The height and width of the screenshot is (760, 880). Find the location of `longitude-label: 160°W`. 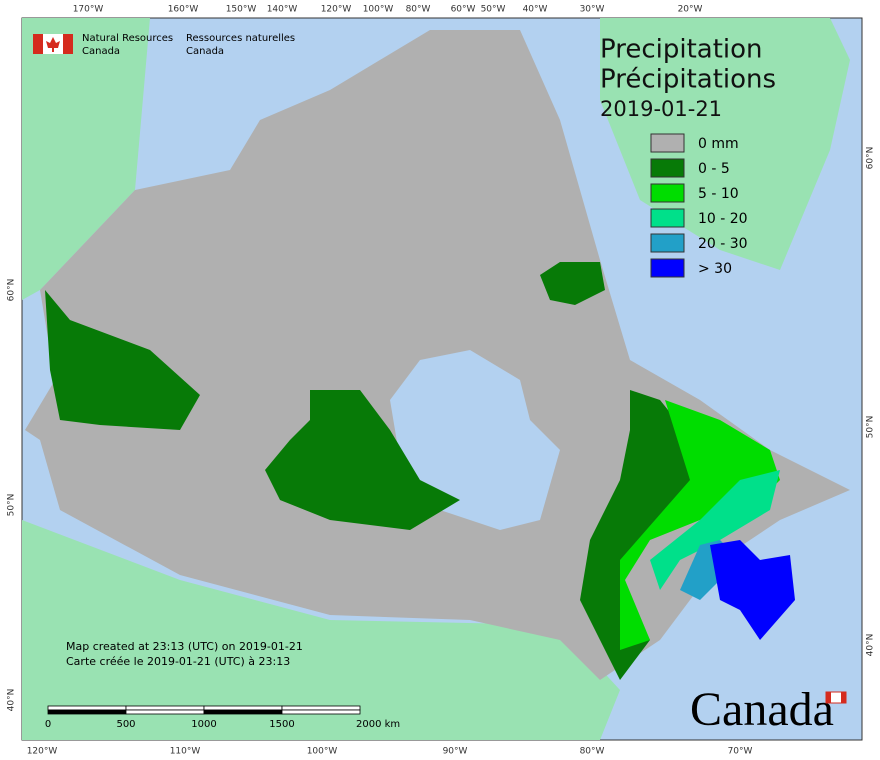

longitude-label: 160°W is located at coordinates (183, 10).